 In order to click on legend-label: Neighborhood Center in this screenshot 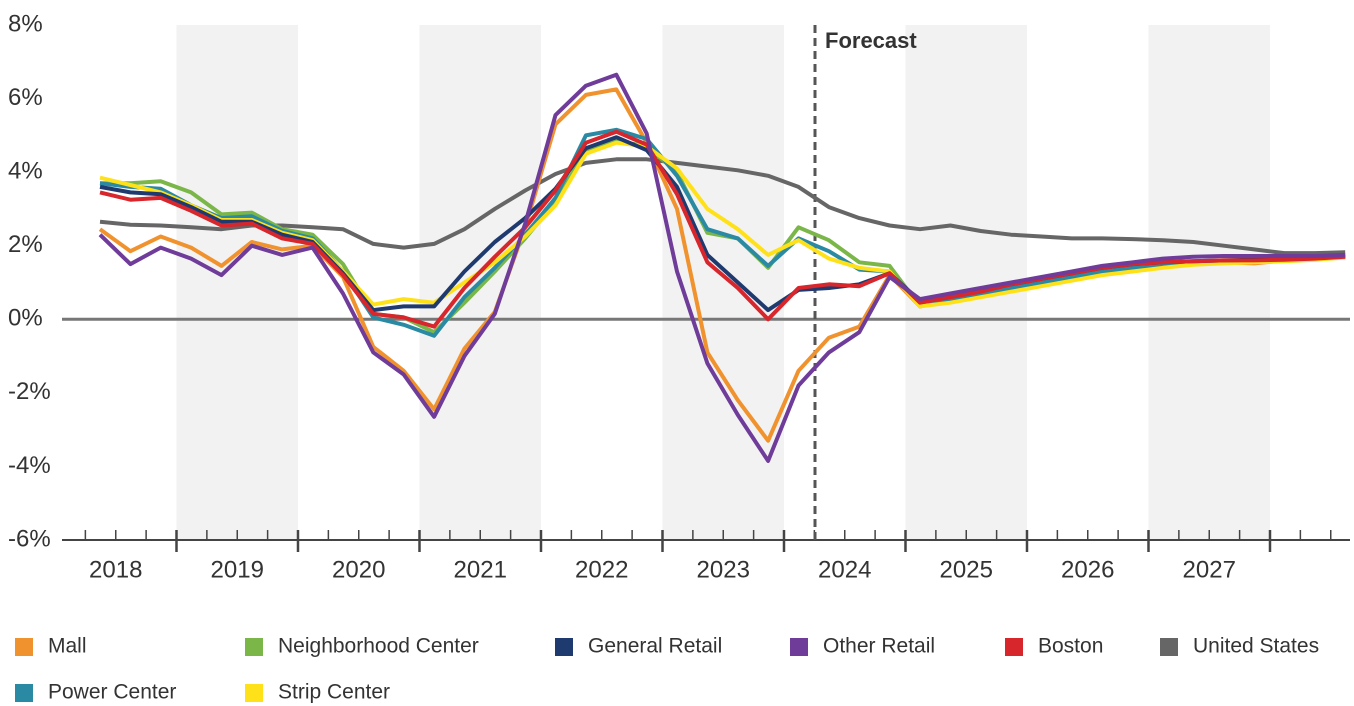, I will do `click(378, 646)`.